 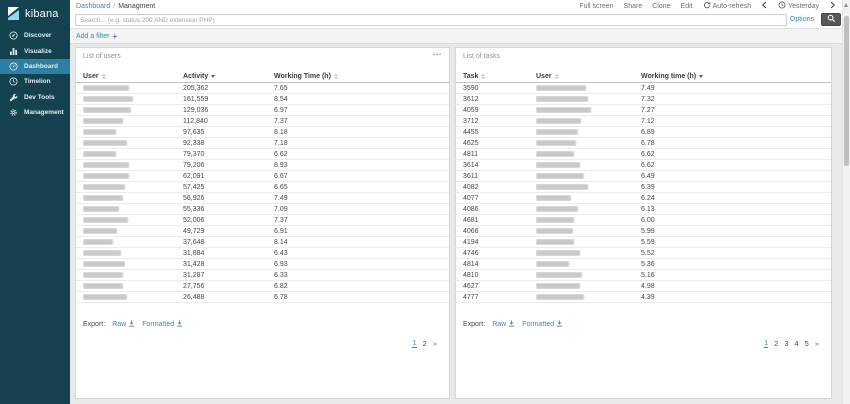 I want to click on column-header-task: Task, so click(x=499, y=76).